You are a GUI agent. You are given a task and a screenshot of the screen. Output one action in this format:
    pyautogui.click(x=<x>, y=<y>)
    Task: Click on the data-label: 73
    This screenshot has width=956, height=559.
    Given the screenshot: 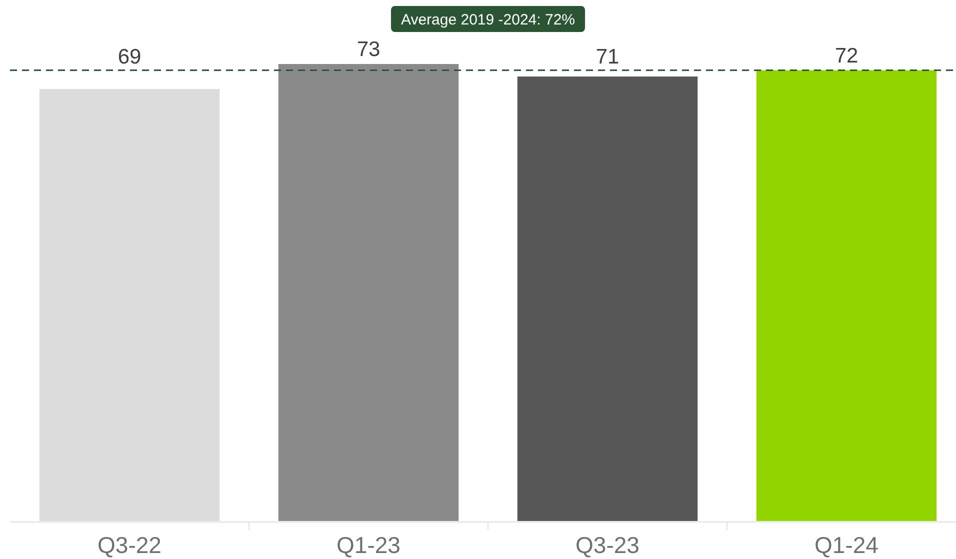 What is the action you would take?
    pyautogui.click(x=368, y=49)
    